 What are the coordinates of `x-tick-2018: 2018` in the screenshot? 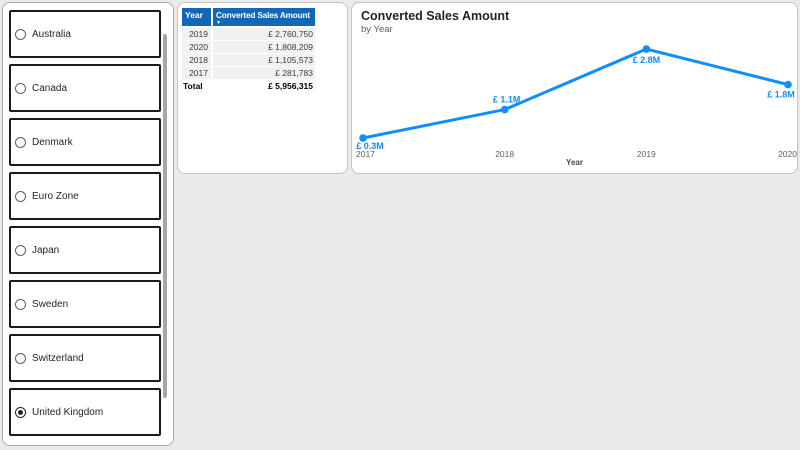 It's located at (504, 154).